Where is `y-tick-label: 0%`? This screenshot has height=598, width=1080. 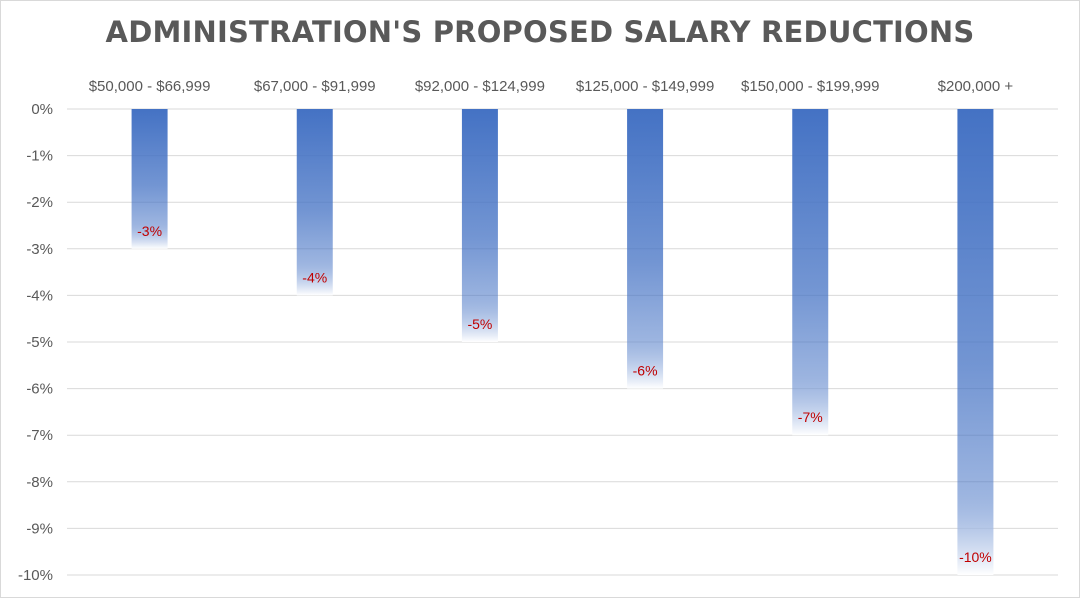
y-tick-label: 0% is located at coordinates (42, 109).